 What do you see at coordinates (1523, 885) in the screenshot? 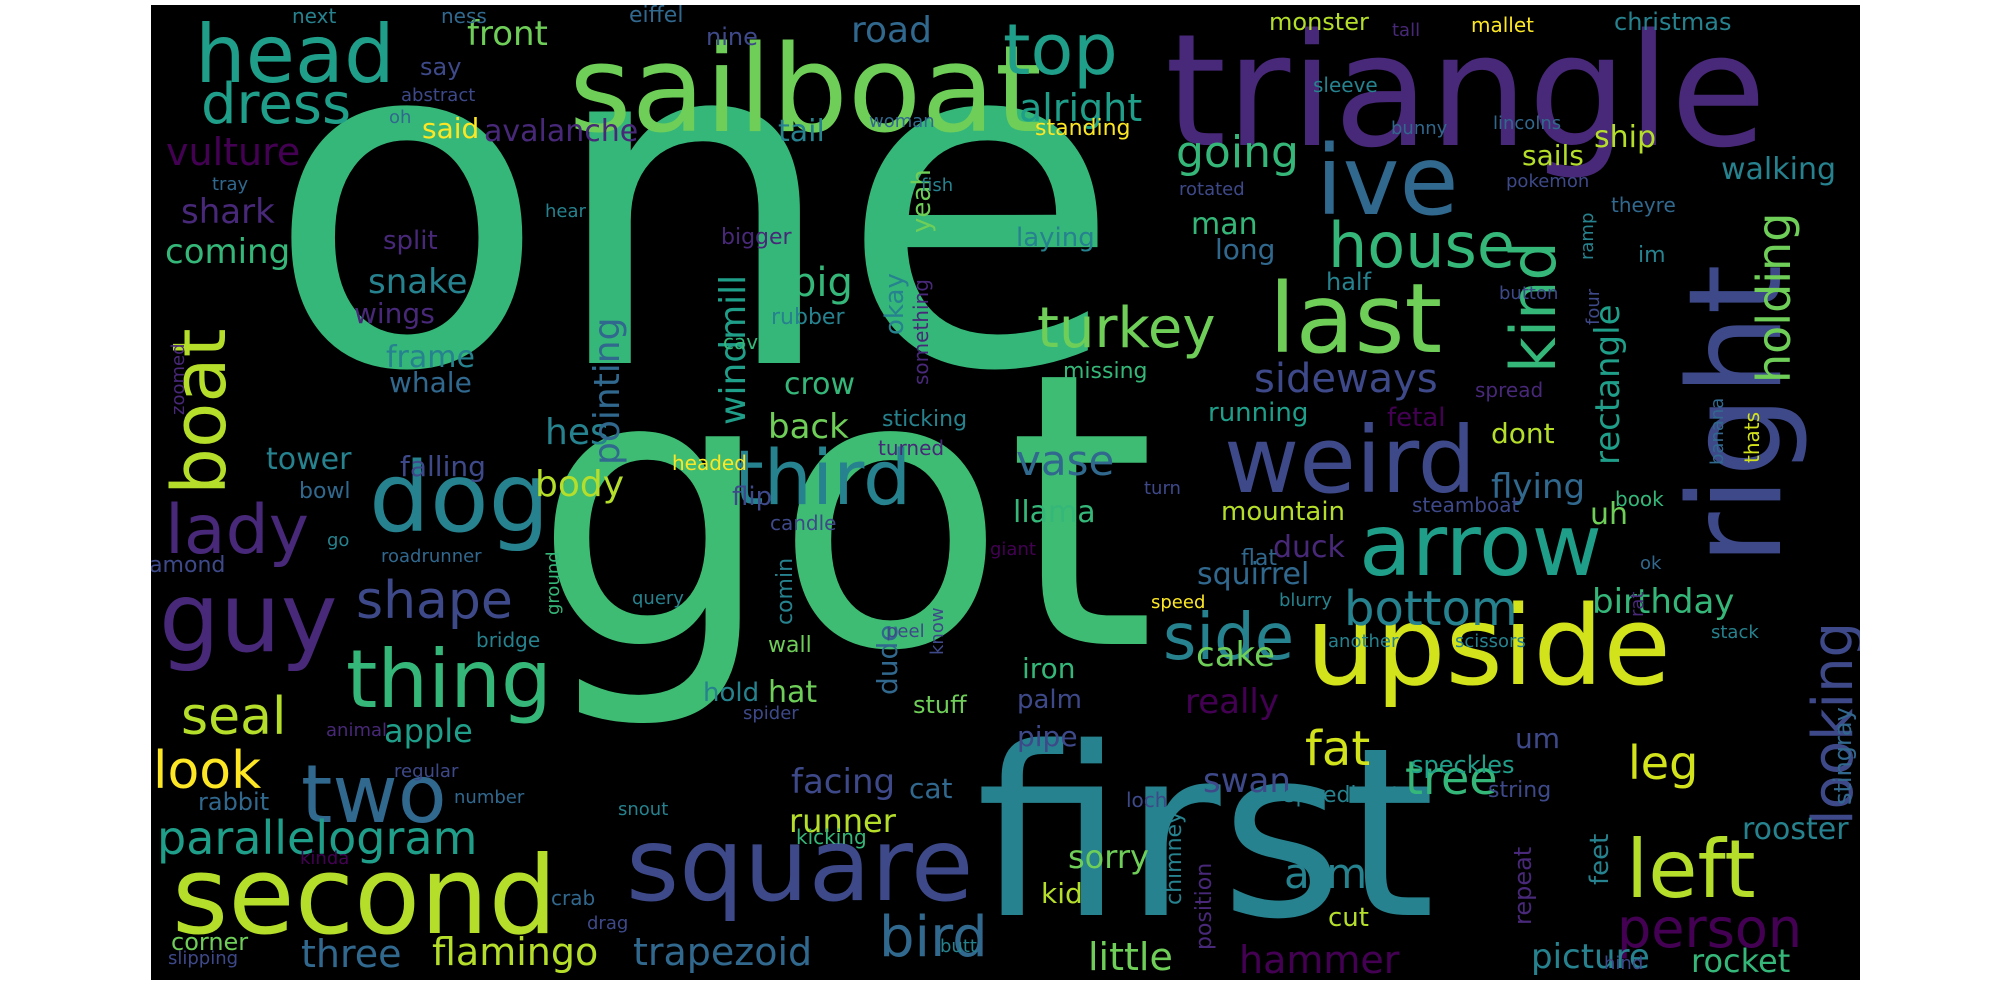
I see `word-repeat: repeat` at bounding box center [1523, 885].